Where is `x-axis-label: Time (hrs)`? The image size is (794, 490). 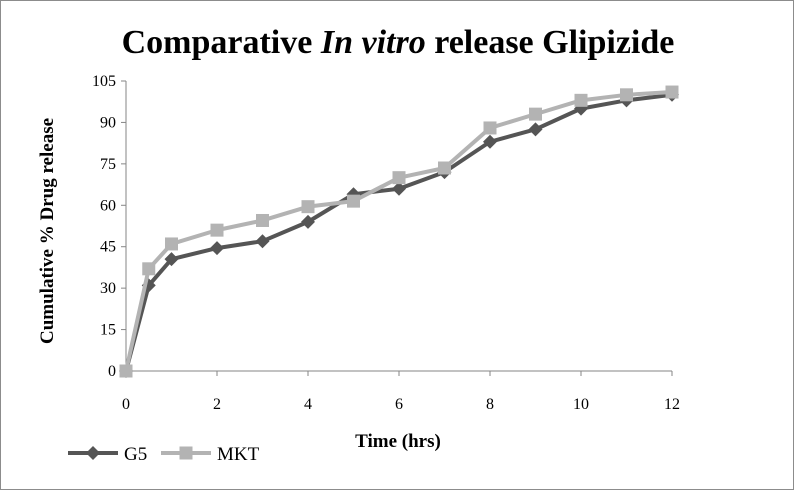
x-axis-label: Time (hrs) is located at coordinates (398, 441).